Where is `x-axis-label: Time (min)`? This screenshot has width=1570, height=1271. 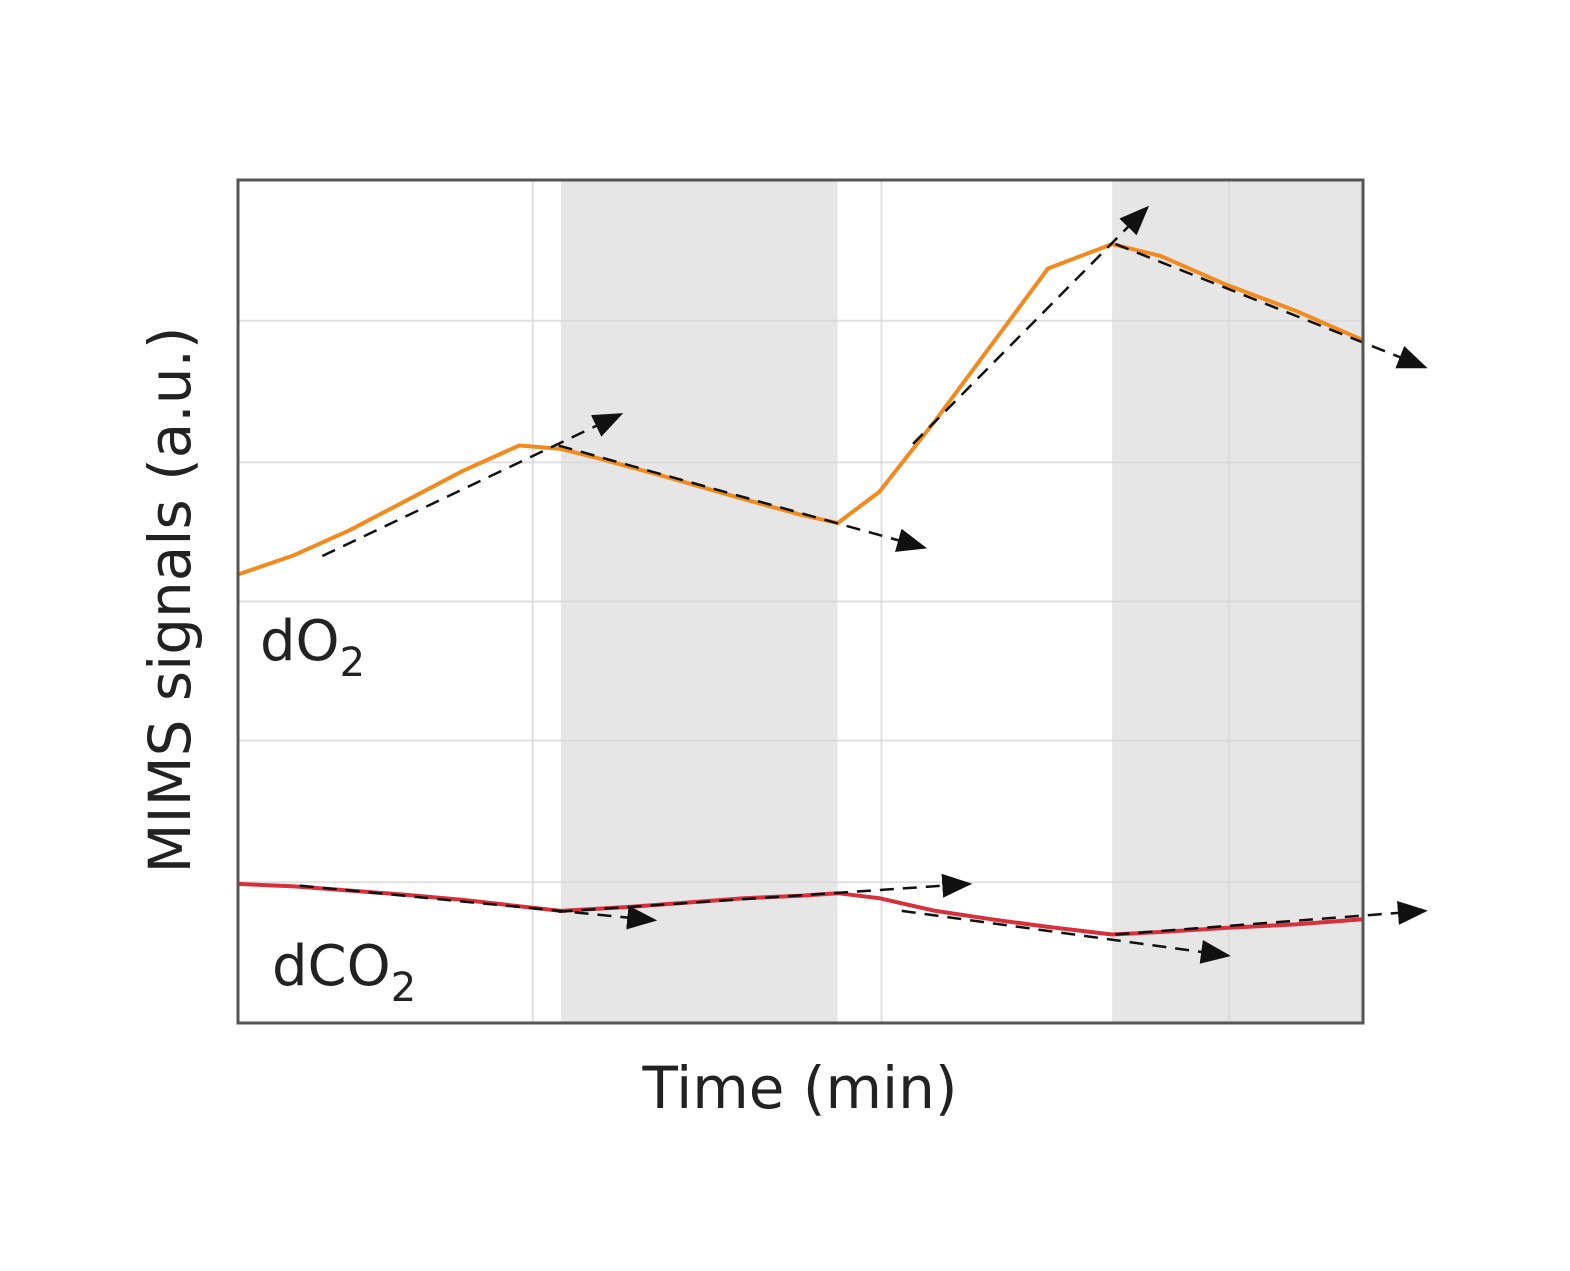 x-axis-label: Time (min) is located at coordinates (799, 1088).